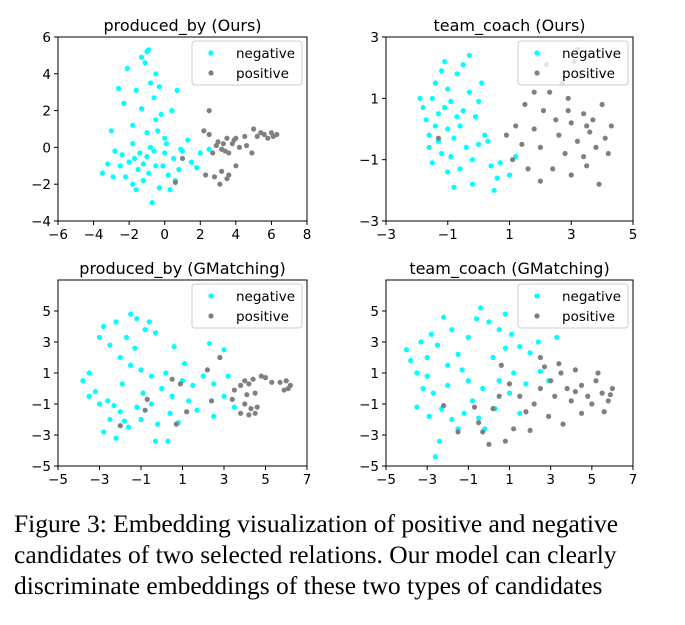 The width and height of the screenshot is (685, 625). What do you see at coordinates (46, 343) in the screenshot?
I see `y-tick-label: 3` at bounding box center [46, 343].